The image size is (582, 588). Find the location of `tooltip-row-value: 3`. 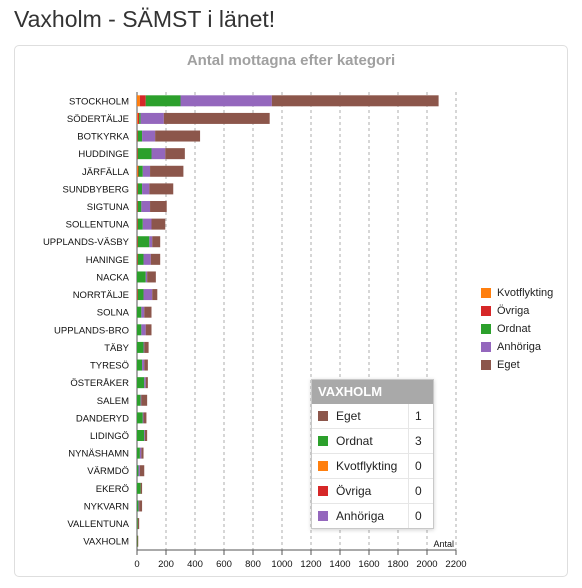

tooltip-row-value: 3 is located at coordinates (420, 441).